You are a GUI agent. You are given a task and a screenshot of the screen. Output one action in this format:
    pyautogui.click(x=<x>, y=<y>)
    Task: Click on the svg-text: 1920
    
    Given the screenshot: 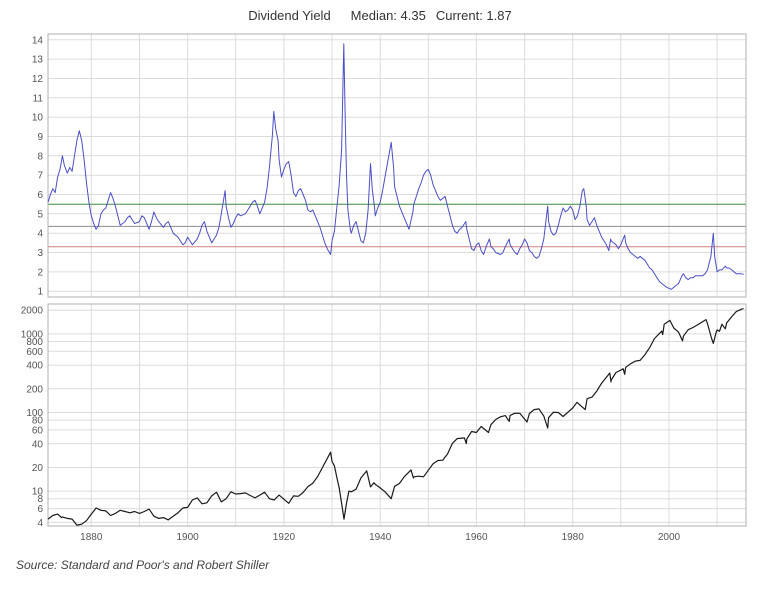 What is the action you would take?
    pyautogui.click(x=284, y=537)
    